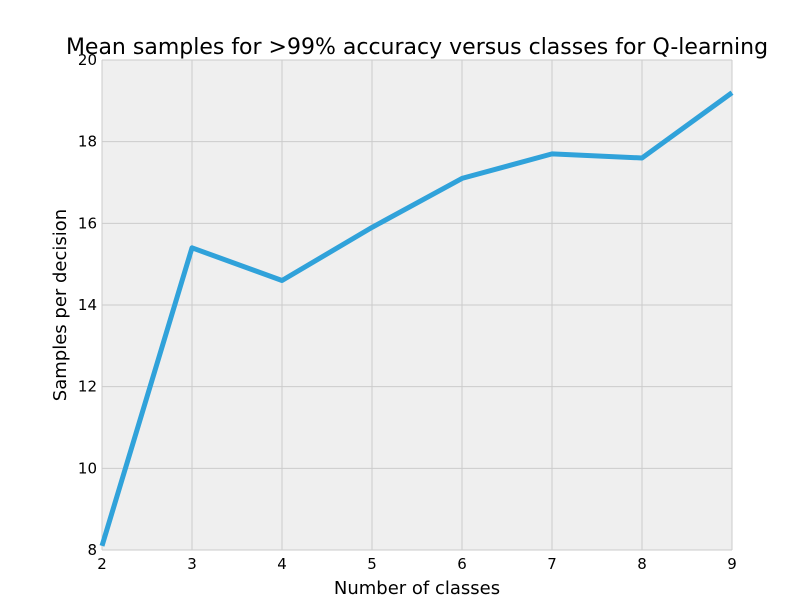 Image resolution: width=812 pixels, height=612 pixels. Describe the element at coordinates (372, 564) in the screenshot. I see `x-tick-label: 5` at that location.